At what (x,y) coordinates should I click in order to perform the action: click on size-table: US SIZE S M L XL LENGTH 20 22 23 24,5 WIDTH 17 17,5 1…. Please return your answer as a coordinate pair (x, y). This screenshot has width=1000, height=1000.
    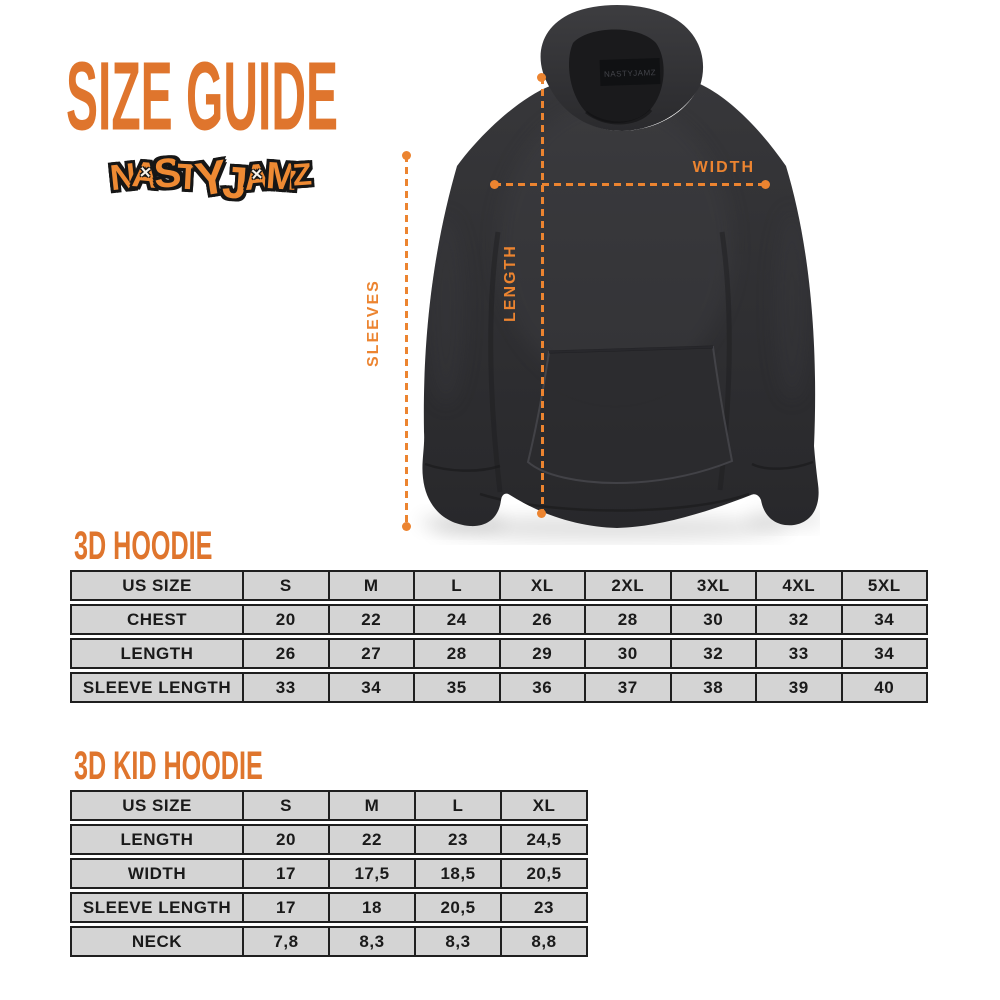
    Looking at the image, I should click on (329, 873).